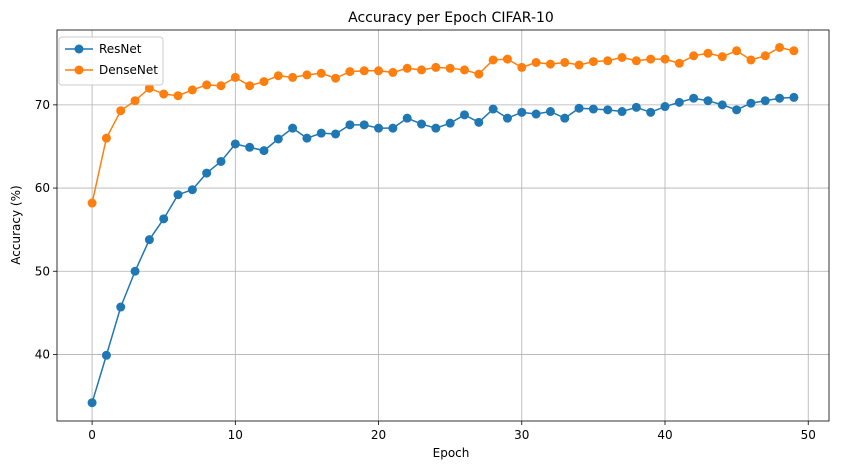  I want to click on x-tick-label: 40, so click(664, 435).